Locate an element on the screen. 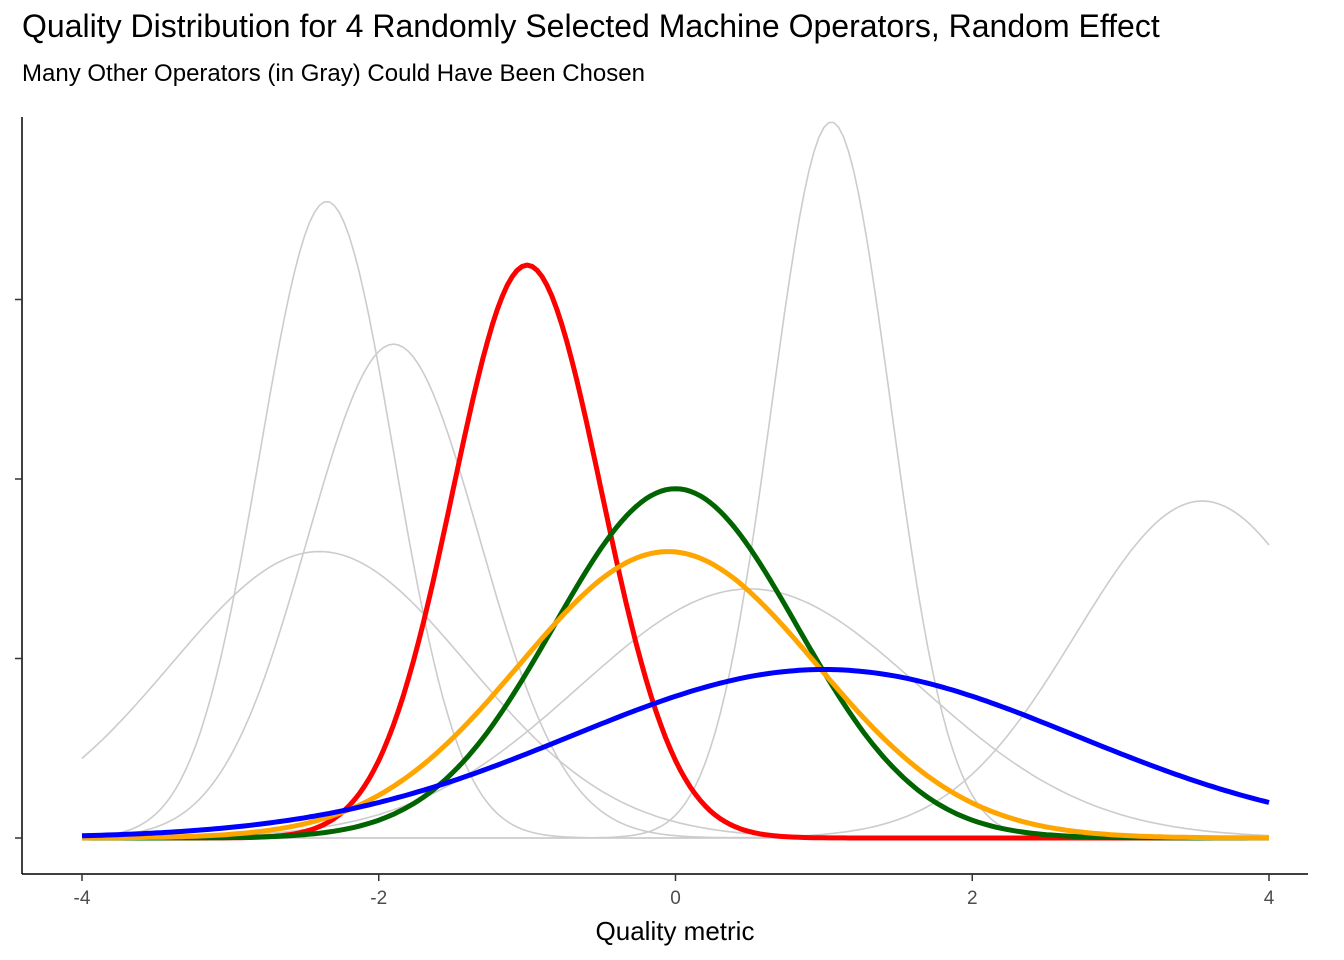 This screenshot has width=1344, height=960. x-tick-label-1: -4 is located at coordinates (82, 898).